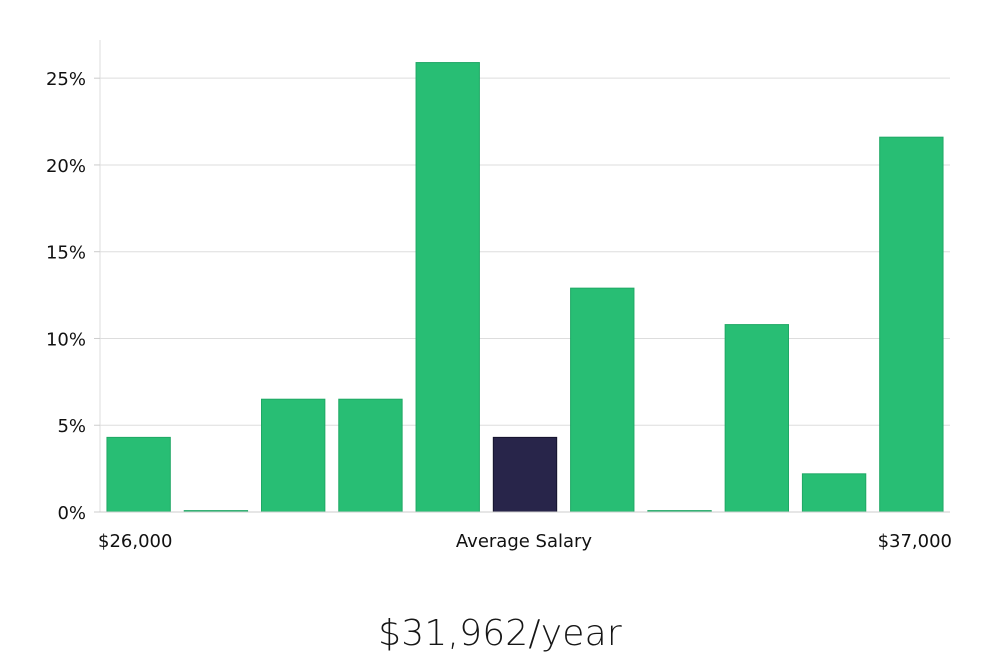 The height and width of the screenshot is (660, 1000). I want to click on x-end-label: $37,000, so click(915, 541).